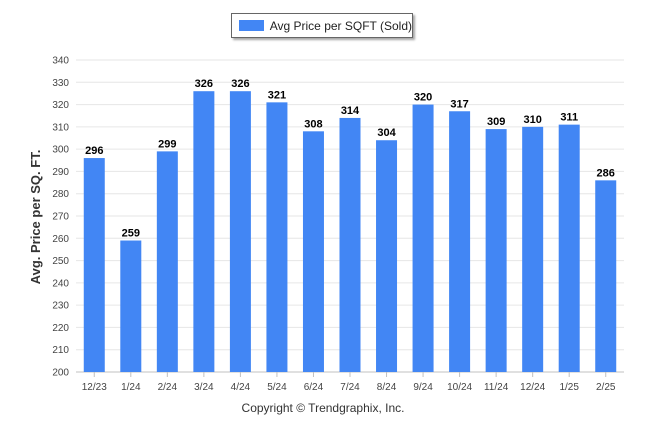 This screenshot has height=434, width=646. What do you see at coordinates (386, 133) in the screenshot?
I see `data-label: 304` at bounding box center [386, 133].